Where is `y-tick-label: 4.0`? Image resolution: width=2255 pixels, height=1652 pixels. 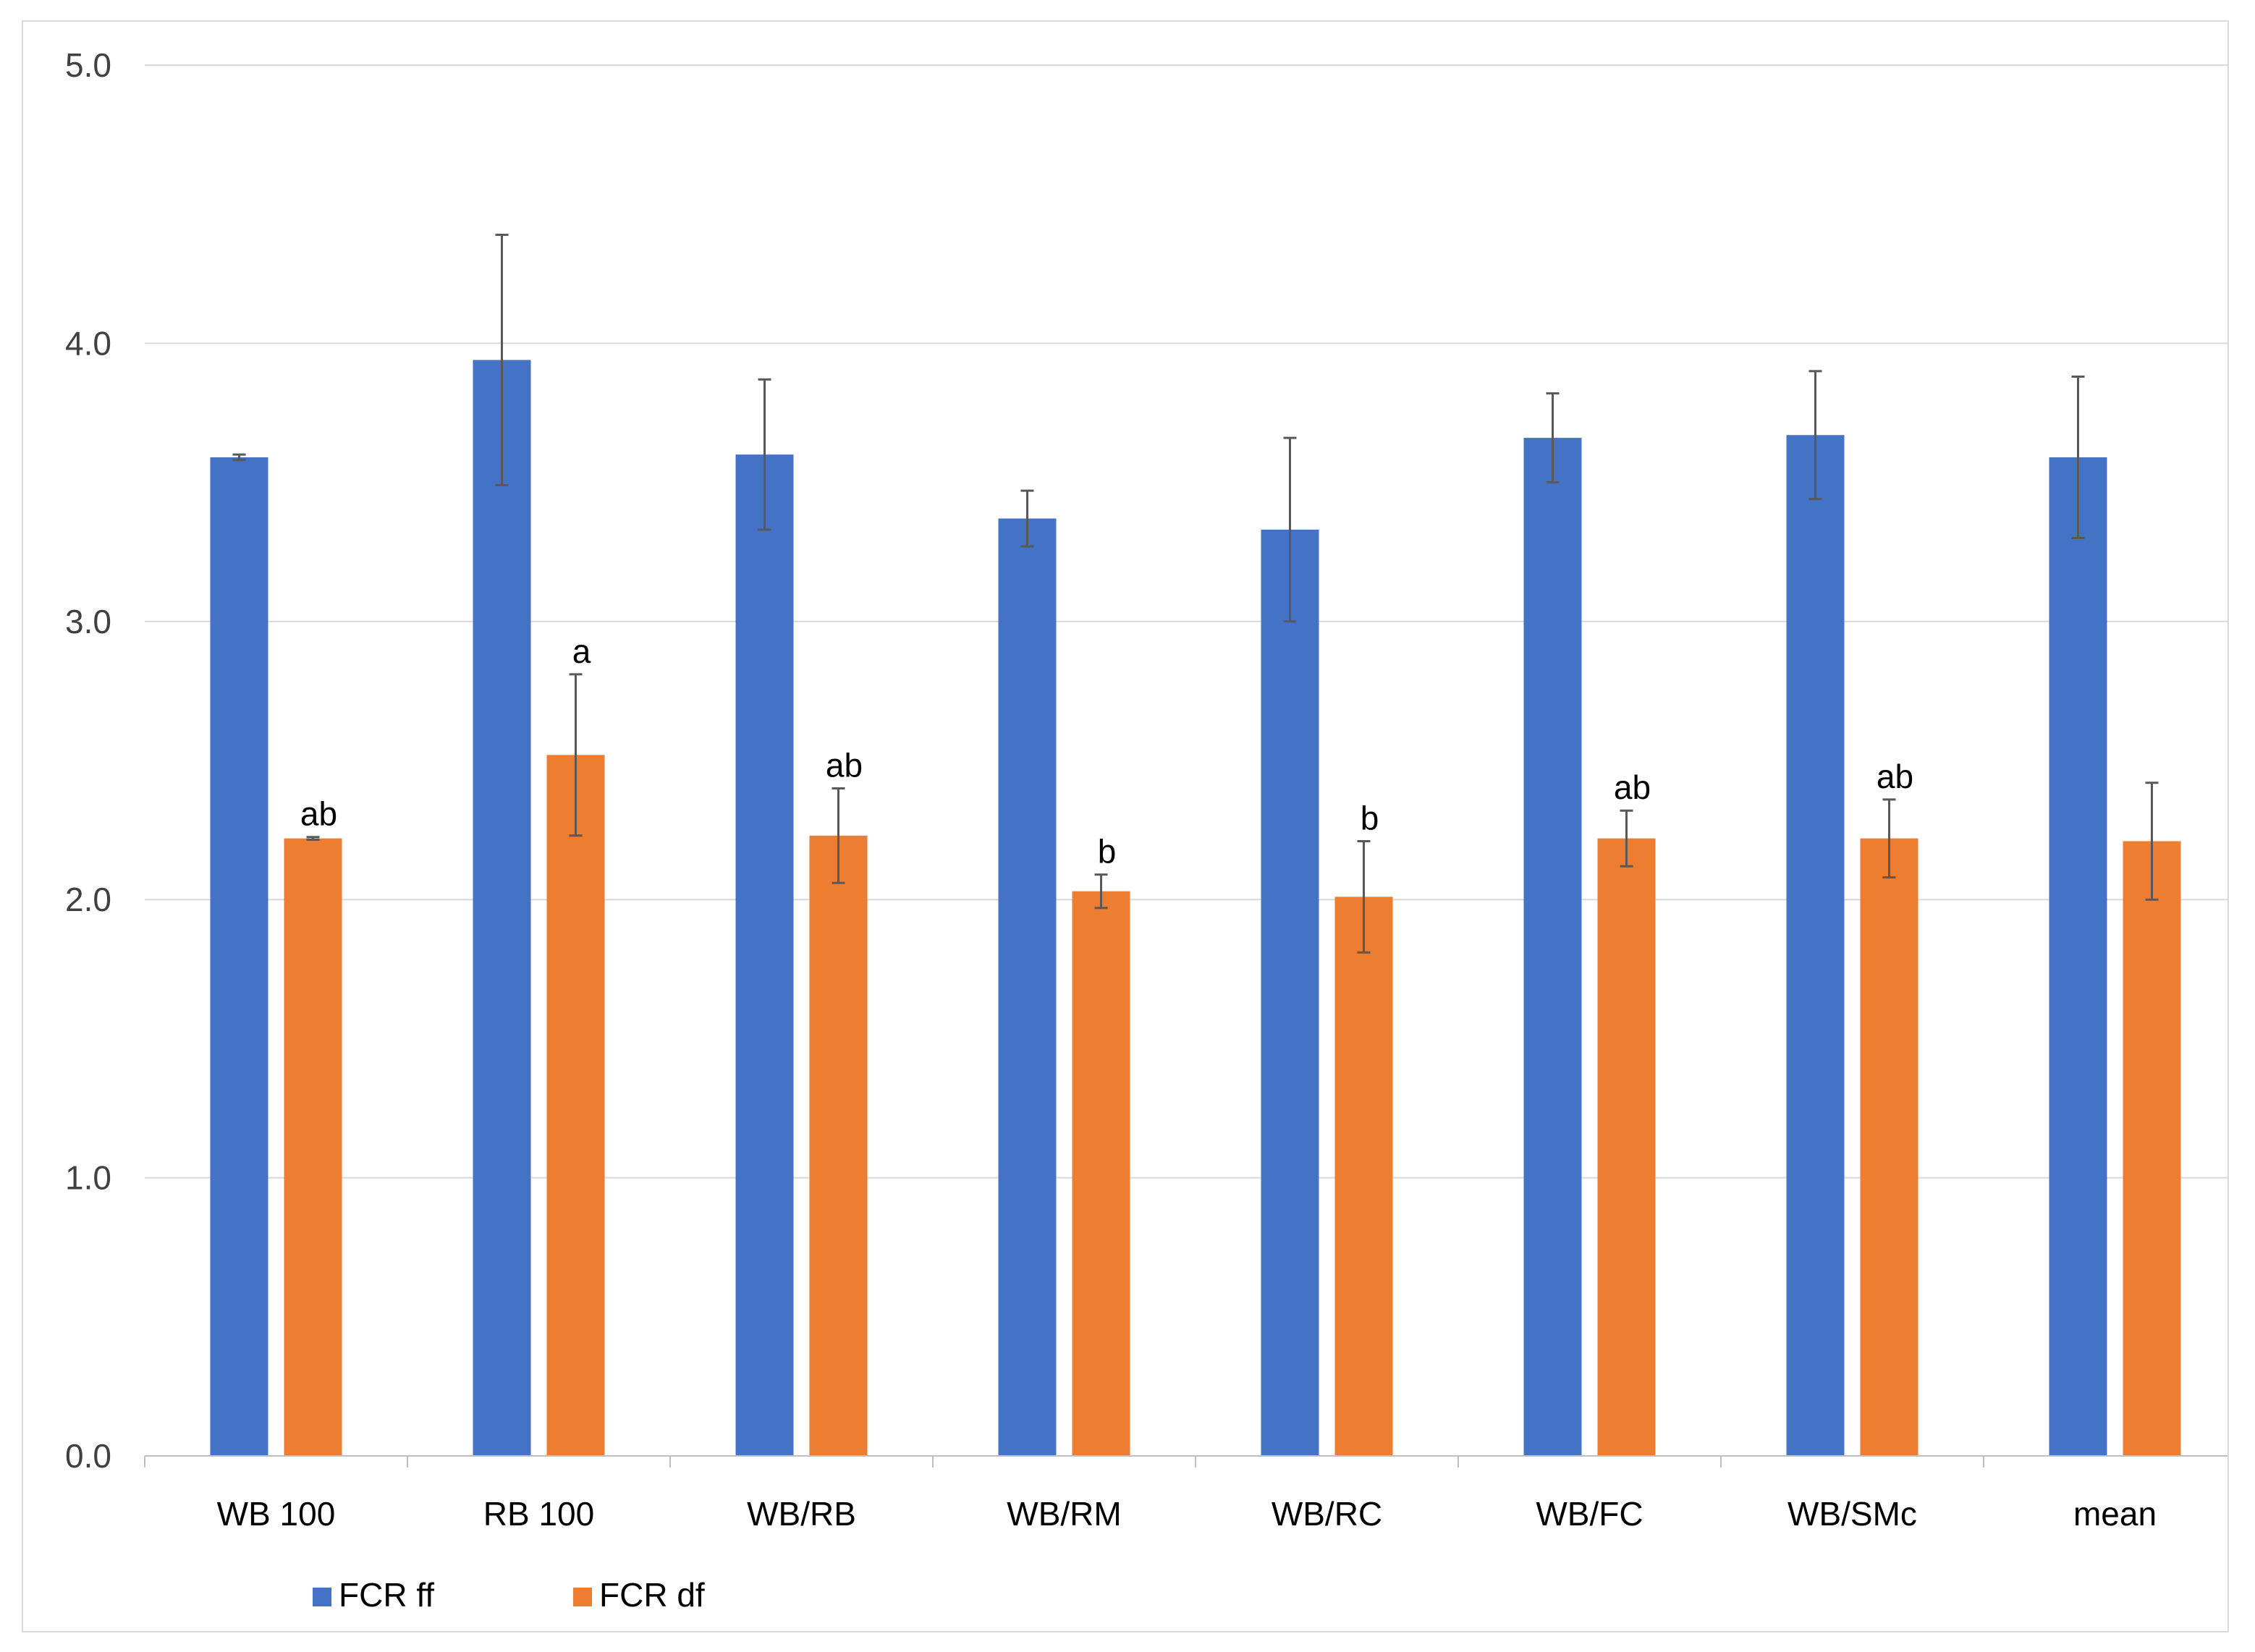 y-tick-label: 4.0 is located at coordinates (88, 343).